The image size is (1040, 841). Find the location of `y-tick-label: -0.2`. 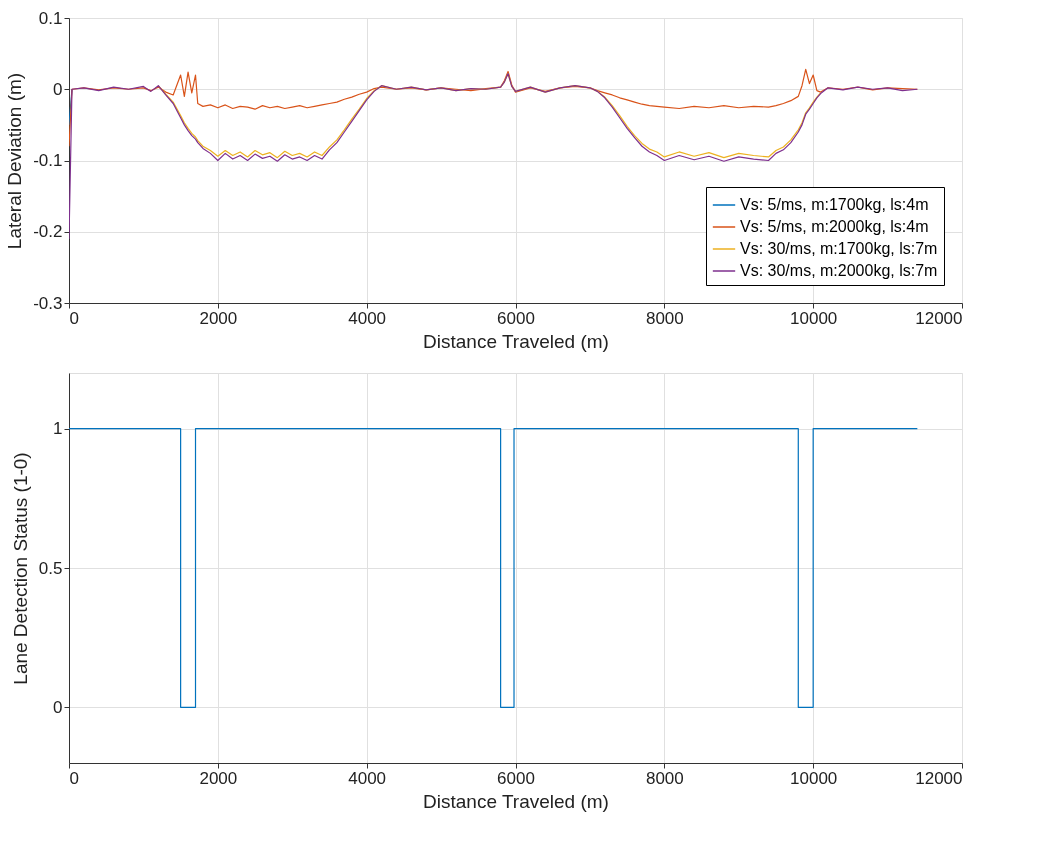

y-tick-label: -0.2 is located at coordinates (48, 232).